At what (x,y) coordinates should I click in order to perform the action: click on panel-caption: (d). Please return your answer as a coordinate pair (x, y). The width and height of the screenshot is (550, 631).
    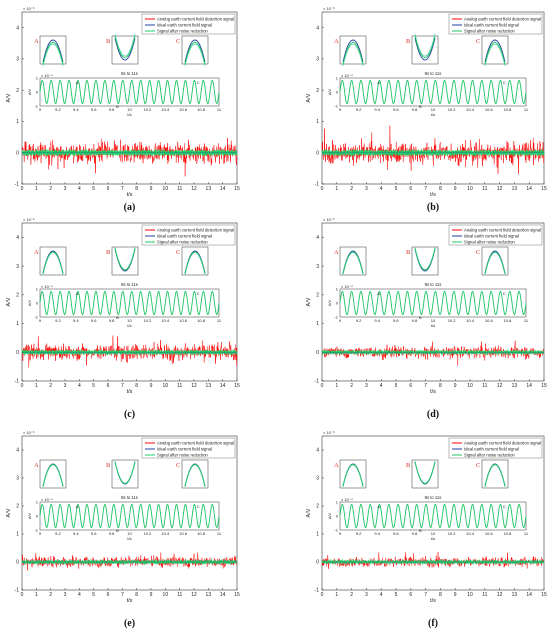
    Looking at the image, I should click on (433, 414).